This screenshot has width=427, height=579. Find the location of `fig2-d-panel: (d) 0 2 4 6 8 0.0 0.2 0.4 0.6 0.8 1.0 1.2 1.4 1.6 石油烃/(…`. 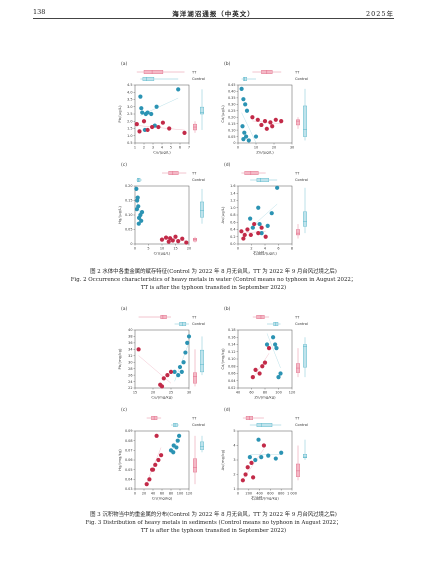

fig2-d-panel: (d) 0 2 4 6 8 0.0 0.2 0.4 0.6 0.8 1.0 1.2 1.4 1.6 石油烃/(… is located at coordinates (264, 209).